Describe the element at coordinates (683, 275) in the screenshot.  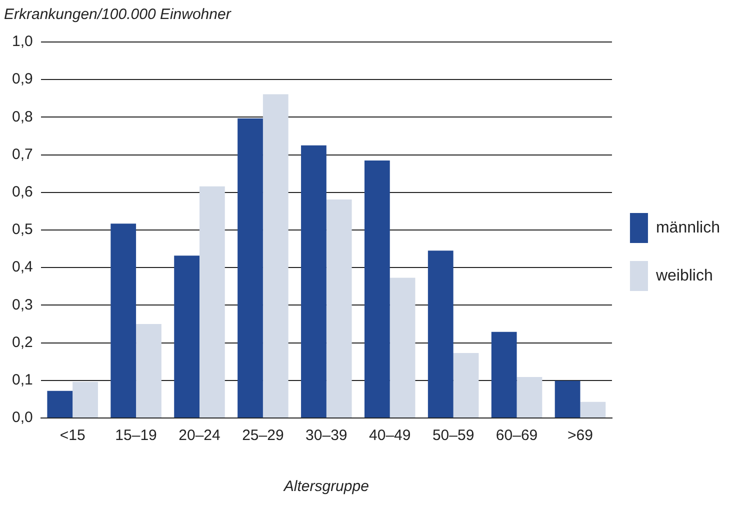
I see `legend-label: weiblich` at that location.